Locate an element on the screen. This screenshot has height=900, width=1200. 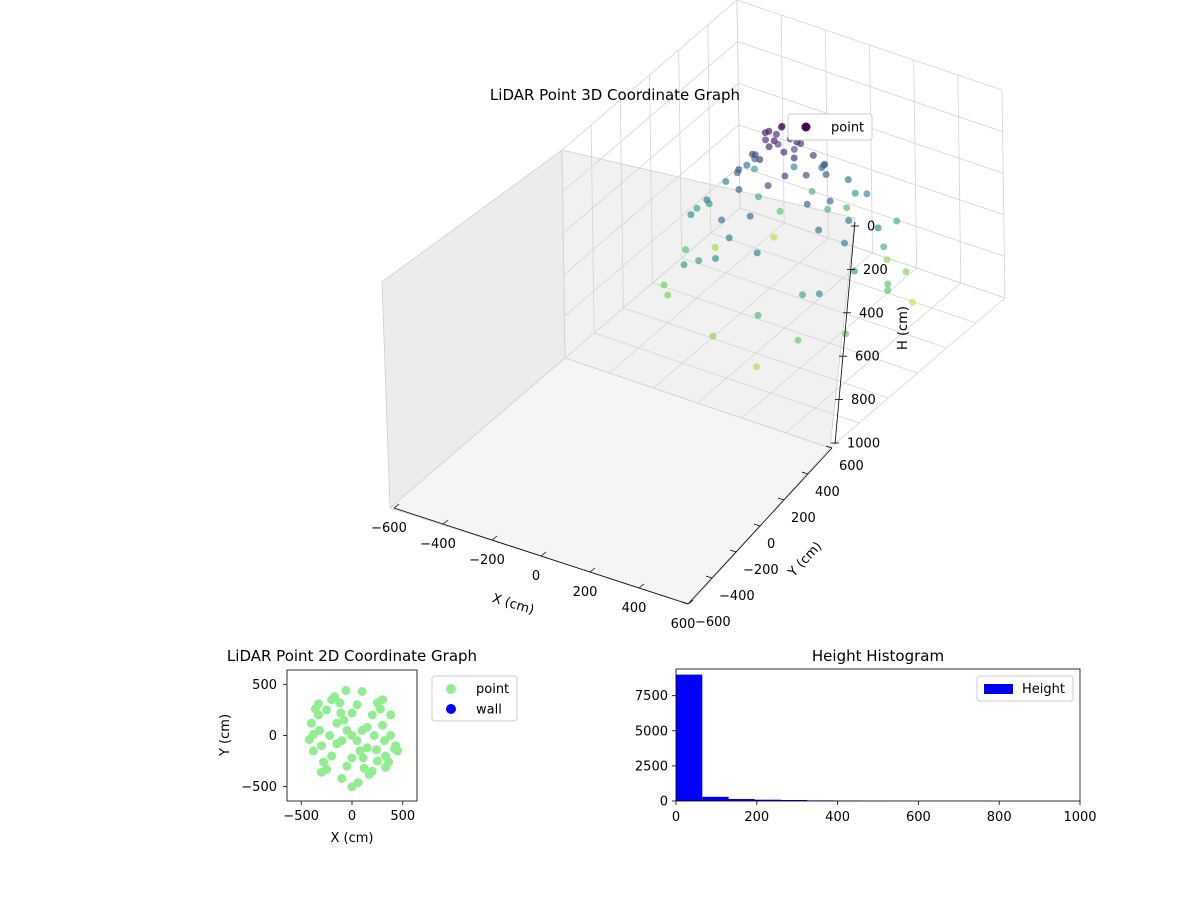
y-tick-label-hist: 7500 is located at coordinates (651, 696).